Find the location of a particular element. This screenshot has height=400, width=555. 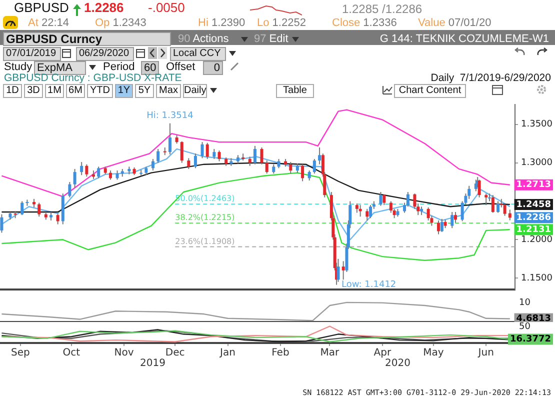

text: Table is located at coordinates (295, 91).